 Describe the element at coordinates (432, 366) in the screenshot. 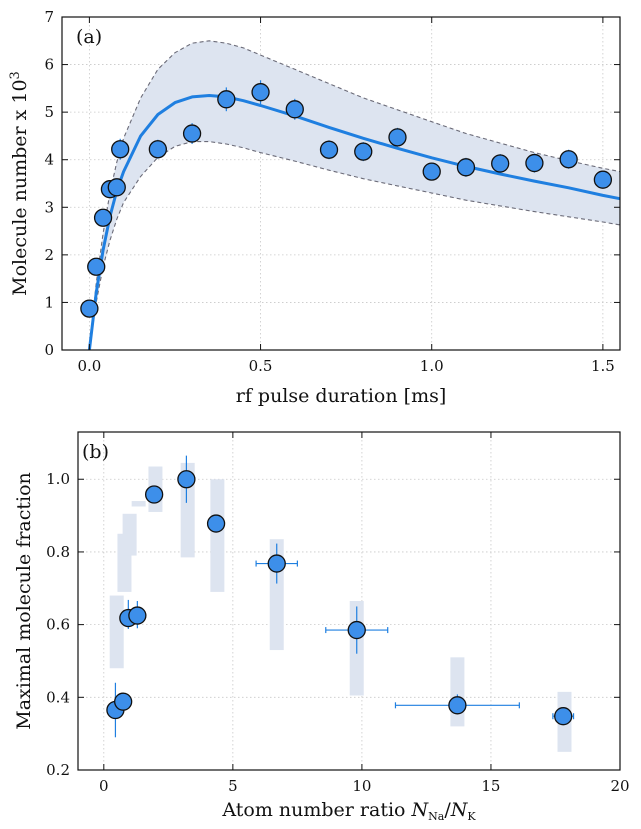

I see `x-tick-label: 1.0` at that location.